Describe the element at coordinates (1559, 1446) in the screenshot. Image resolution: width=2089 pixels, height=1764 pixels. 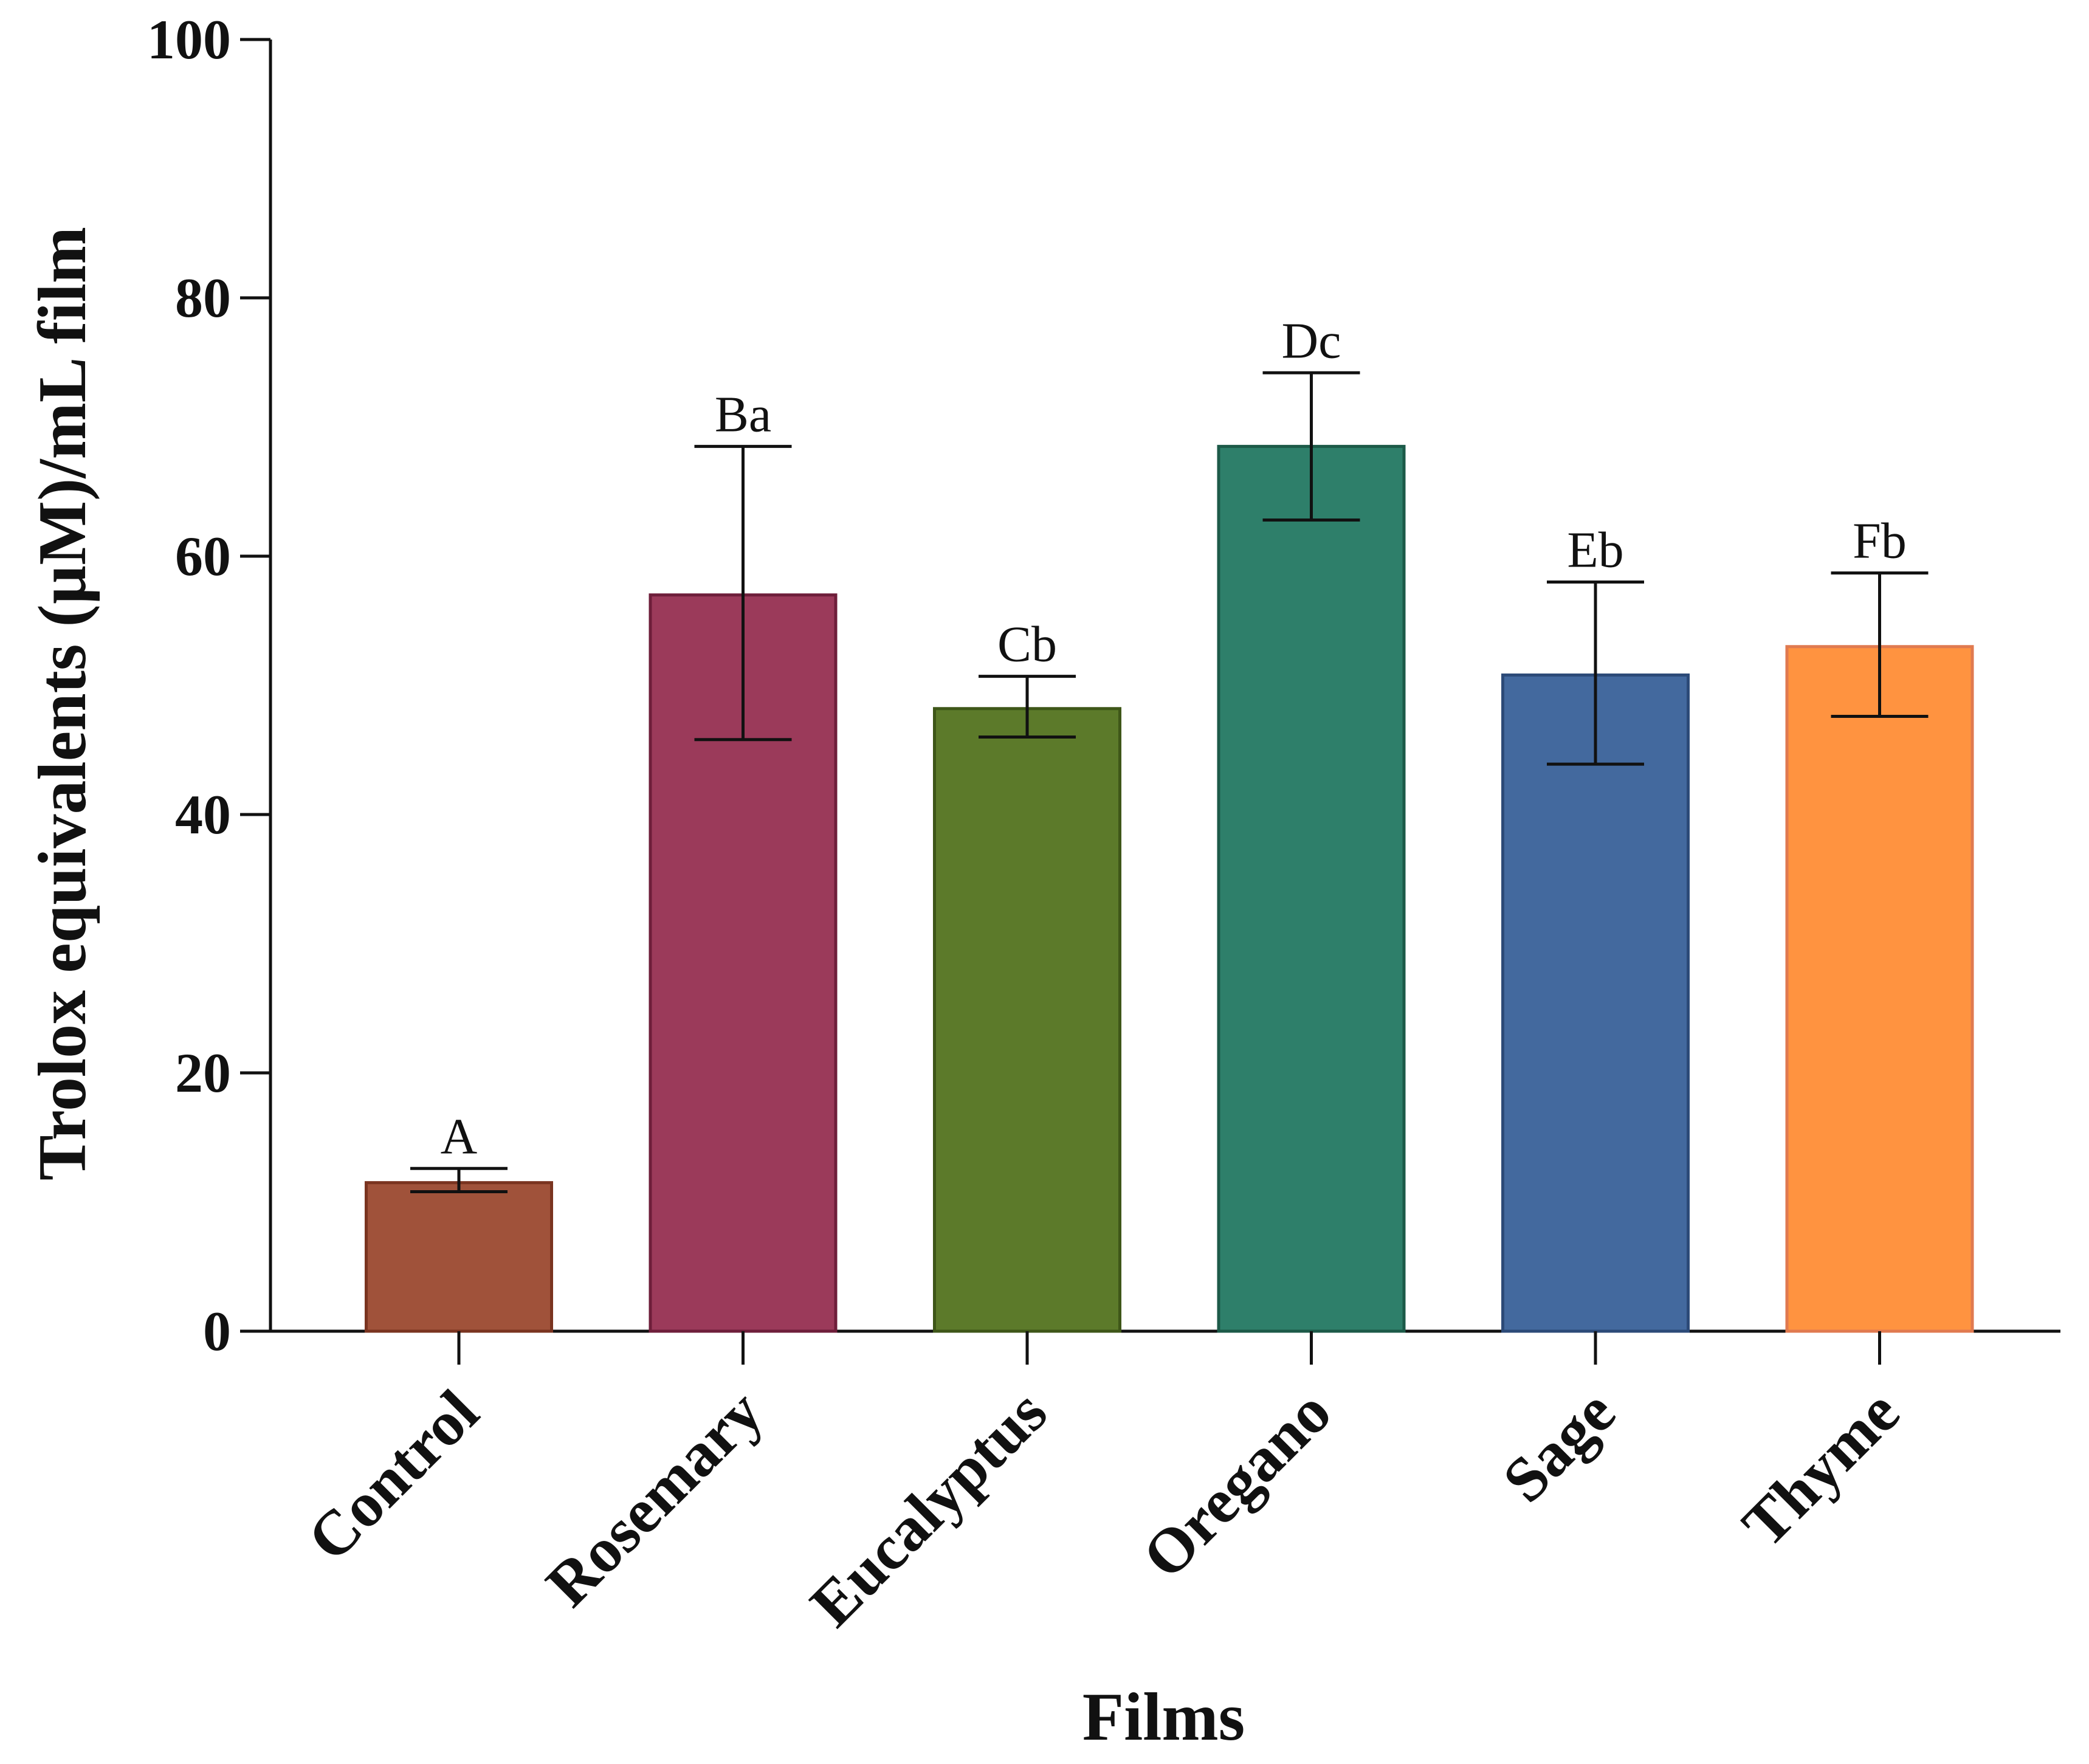
I see `x-tick-label: Sage` at that location.